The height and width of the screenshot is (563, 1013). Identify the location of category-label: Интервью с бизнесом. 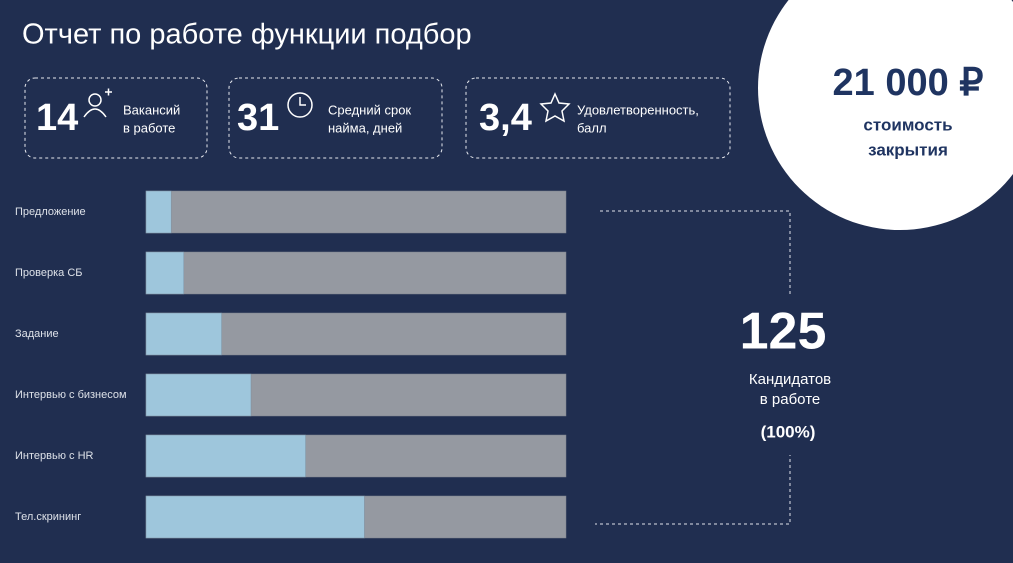
(71, 395).